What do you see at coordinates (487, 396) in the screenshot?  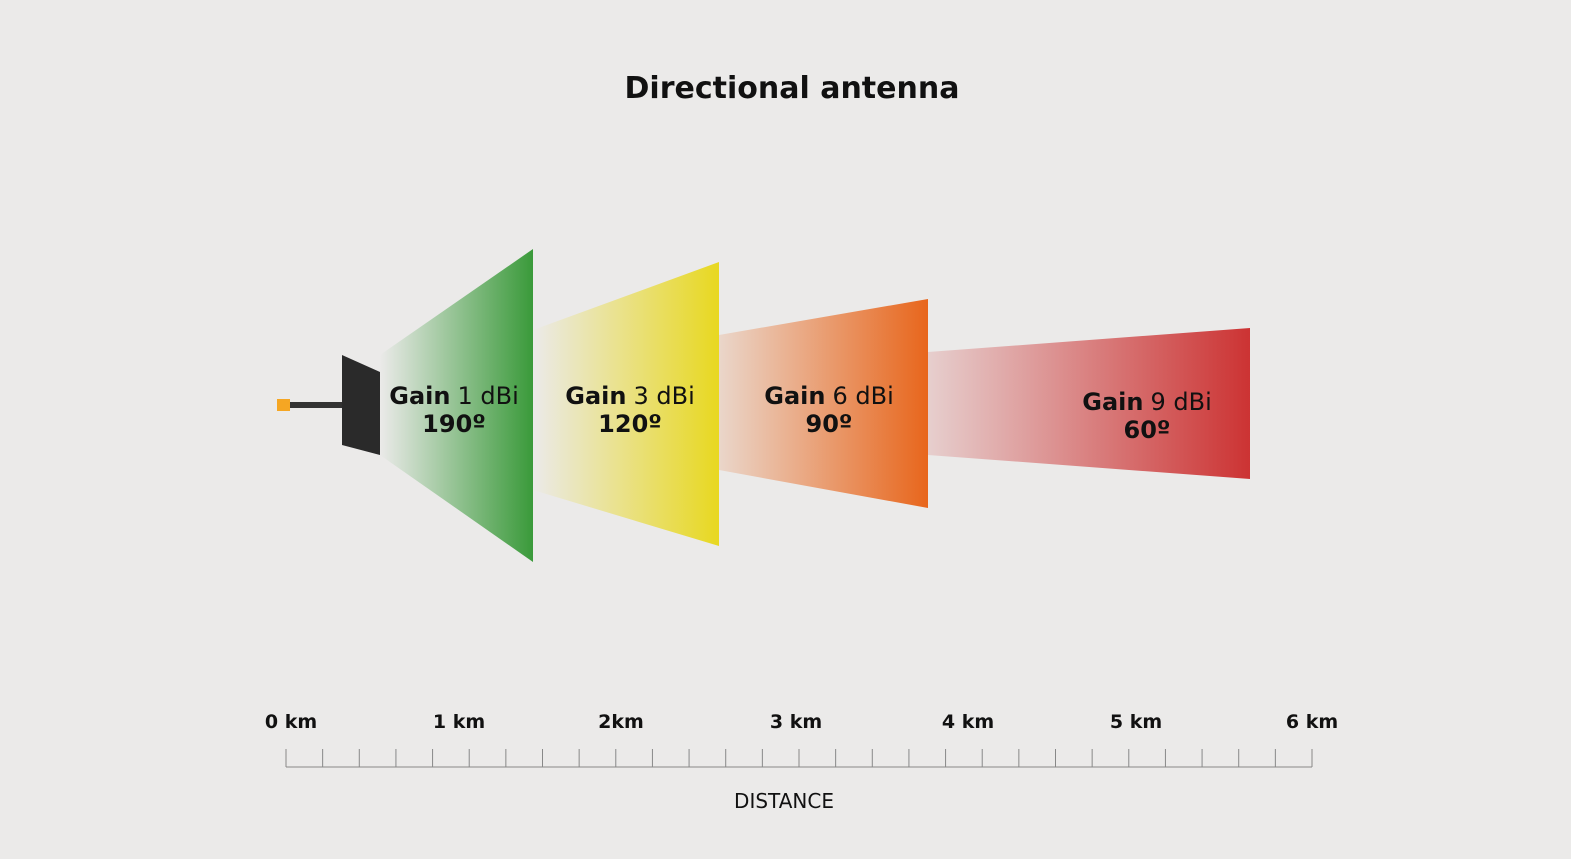 I see `gain-value: 1 dBi` at bounding box center [487, 396].